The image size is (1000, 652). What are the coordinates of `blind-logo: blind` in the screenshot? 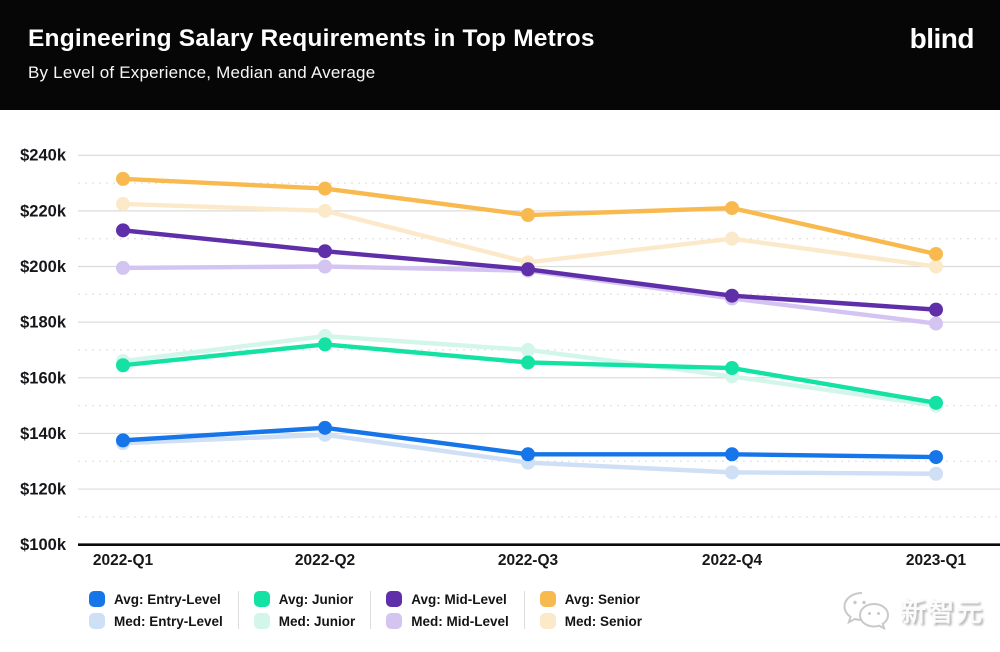 It's located at (942, 38).